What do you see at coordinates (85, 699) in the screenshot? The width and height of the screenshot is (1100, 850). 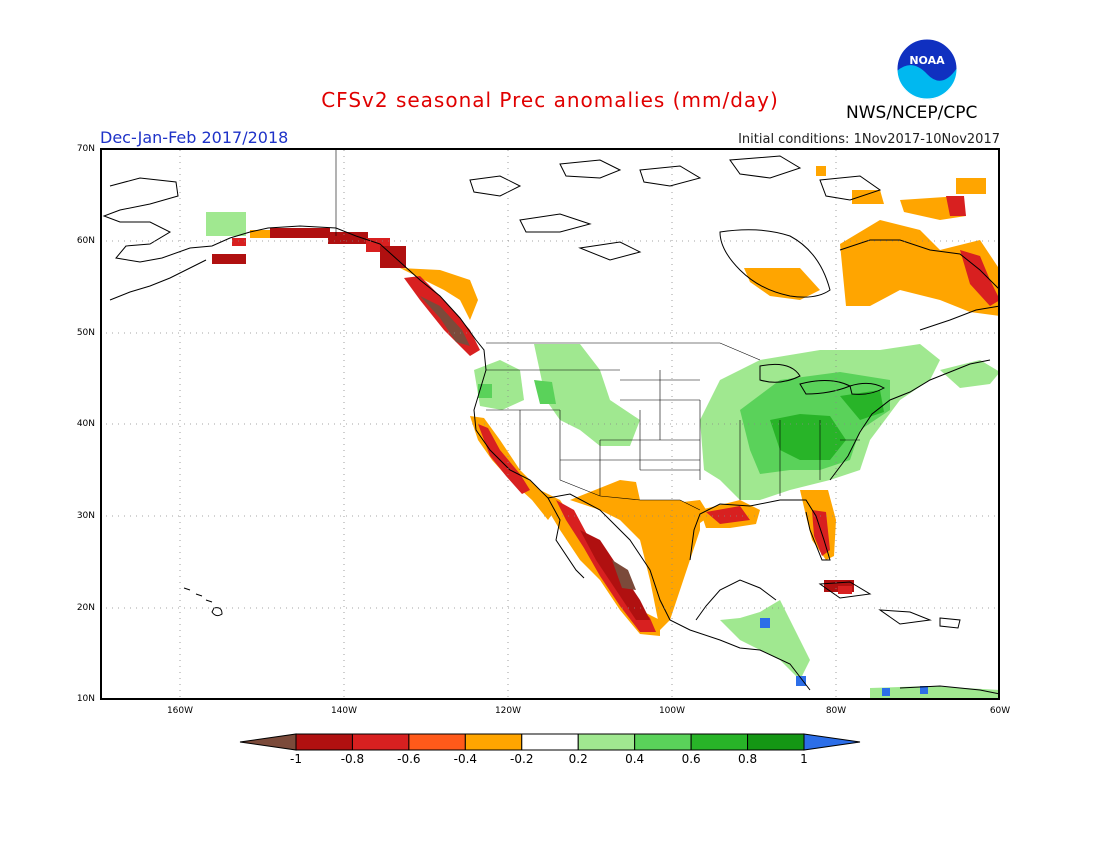 I see `lat-label-10n: 10N` at bounding box center [85, 699].